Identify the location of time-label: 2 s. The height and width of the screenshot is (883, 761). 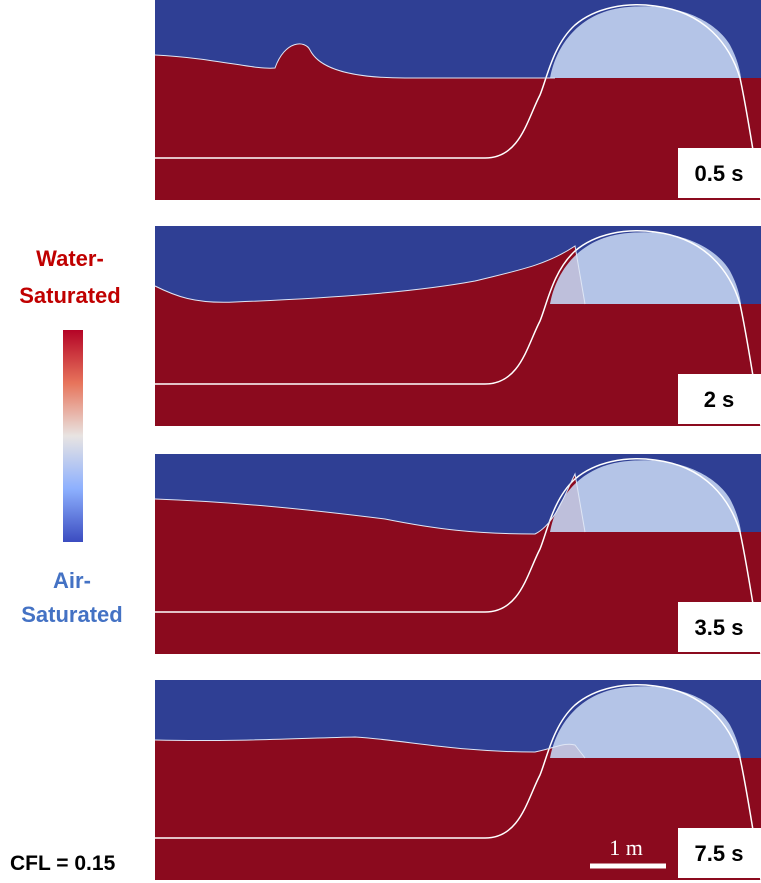
(719, 399).